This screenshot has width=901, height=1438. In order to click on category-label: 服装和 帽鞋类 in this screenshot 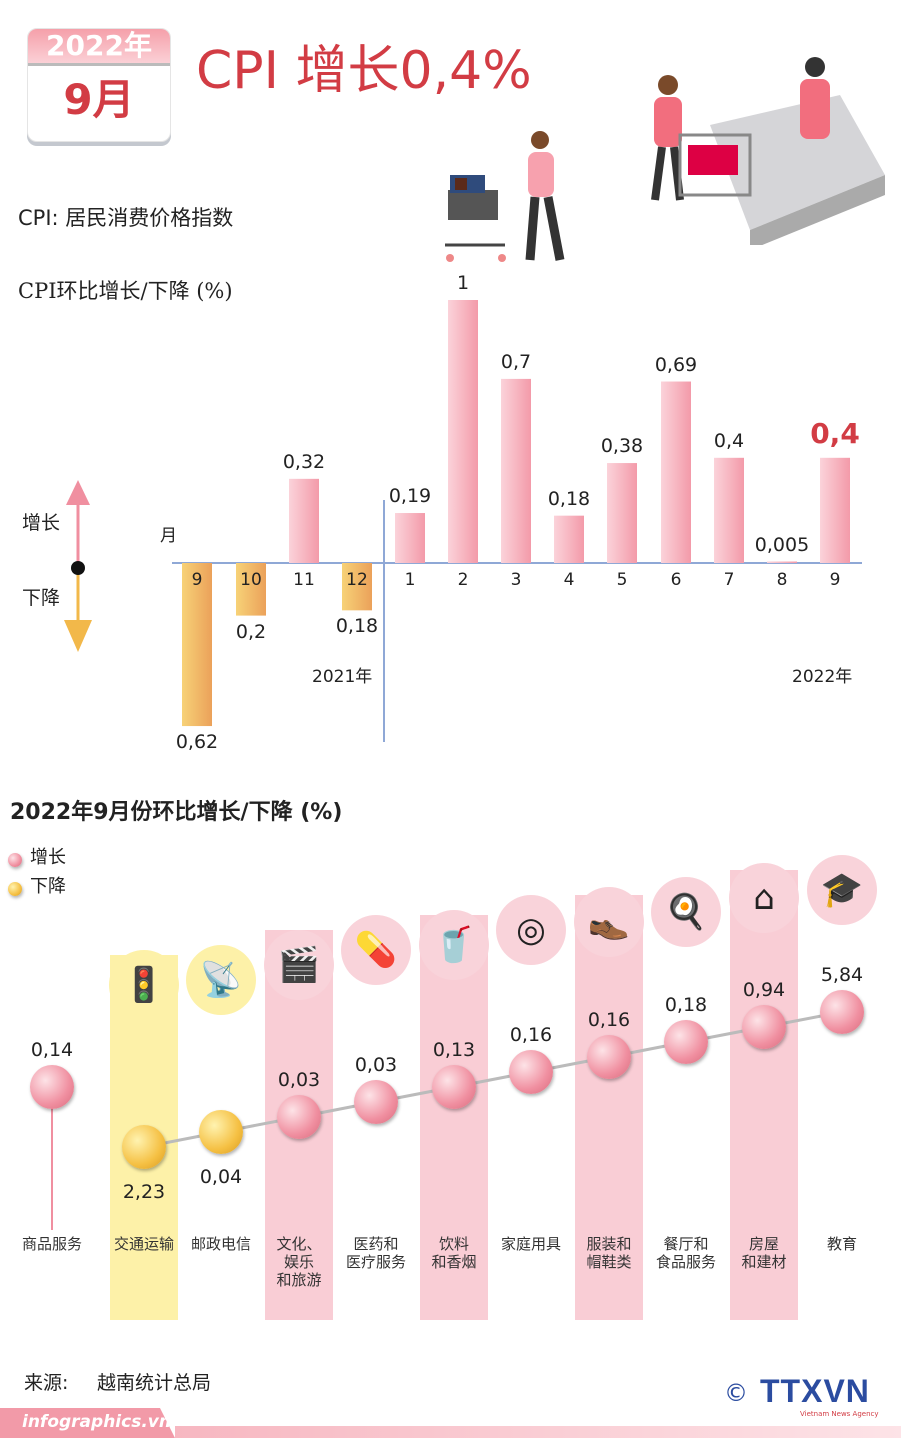, I will do `click(609, 1253)`.